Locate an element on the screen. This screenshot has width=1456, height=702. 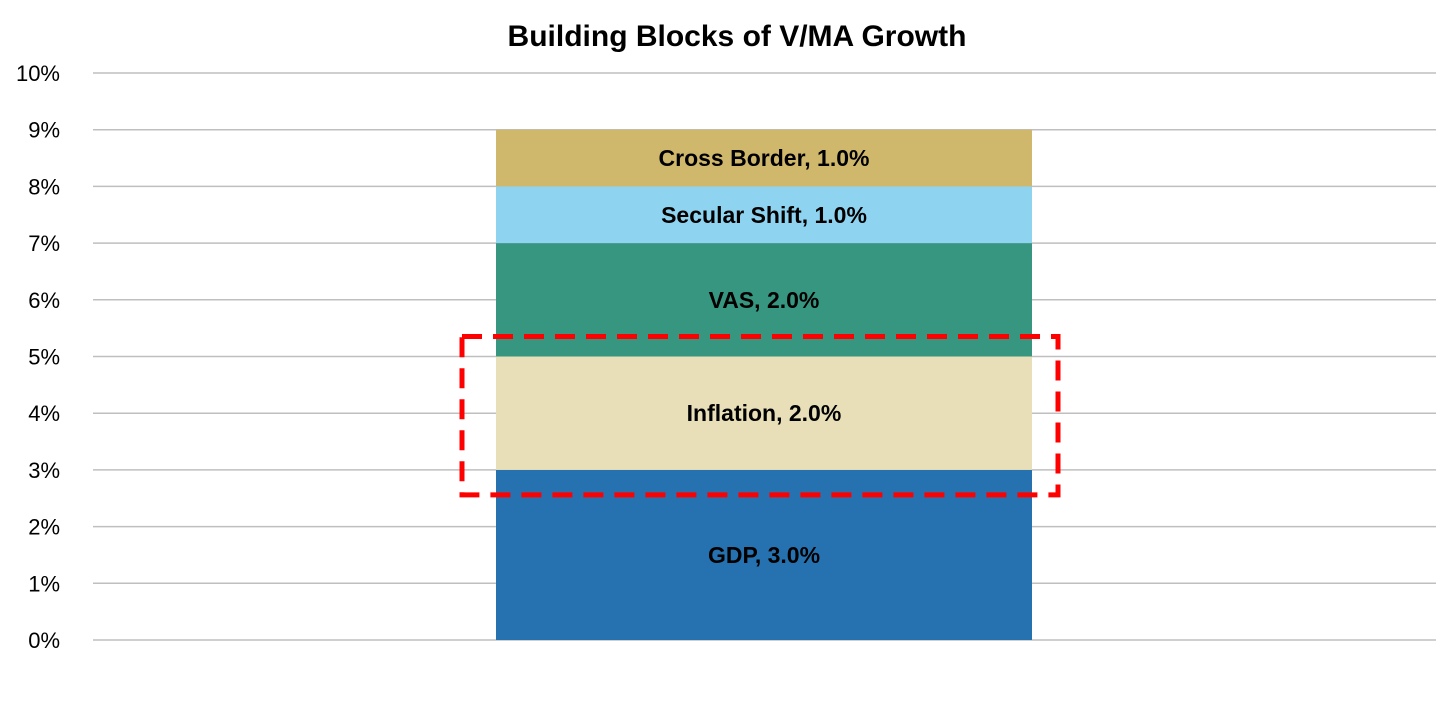
segment-label-secular-shift: Secular Shift, 1.0% is located at coordinates (764, 215).